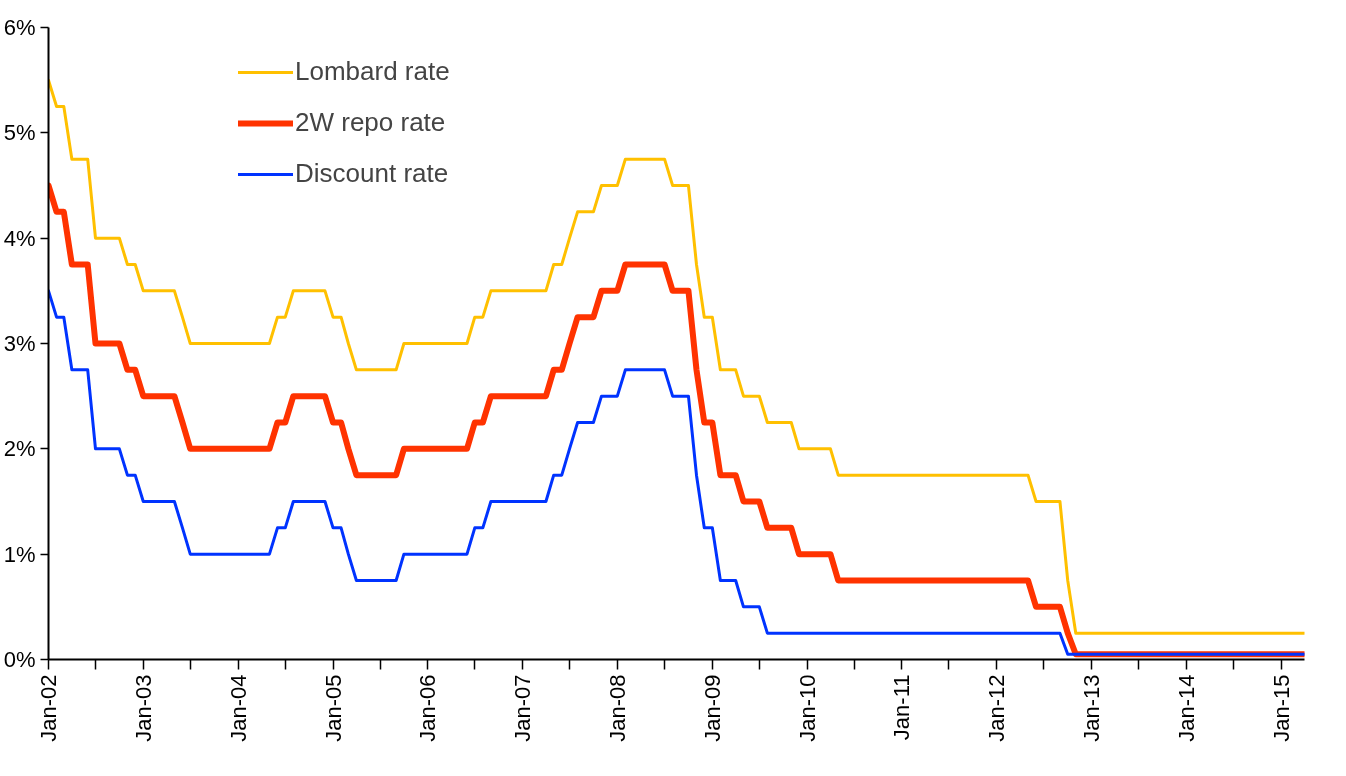  I want to click on y-tick-label: 1%, so click(19, 554).